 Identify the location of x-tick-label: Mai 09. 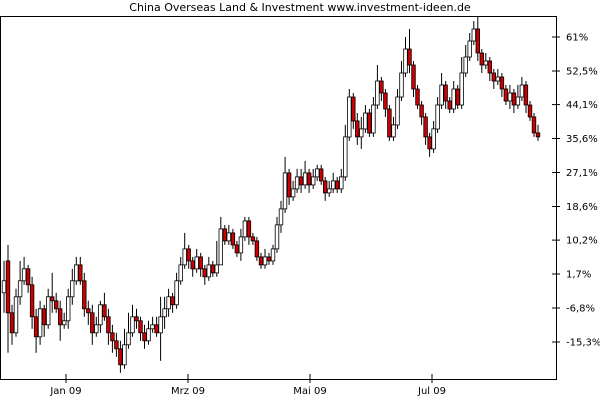
(309, 391).